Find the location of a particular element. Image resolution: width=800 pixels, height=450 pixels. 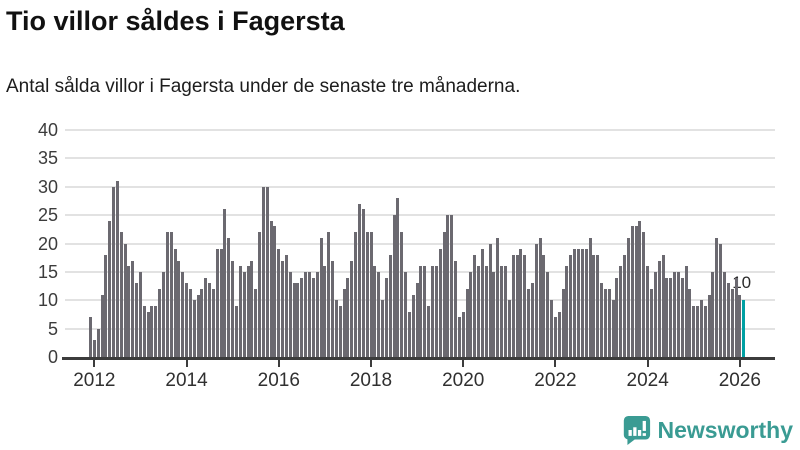

x-axis-tick-label: 2016 is located at coordinates (278, 380).